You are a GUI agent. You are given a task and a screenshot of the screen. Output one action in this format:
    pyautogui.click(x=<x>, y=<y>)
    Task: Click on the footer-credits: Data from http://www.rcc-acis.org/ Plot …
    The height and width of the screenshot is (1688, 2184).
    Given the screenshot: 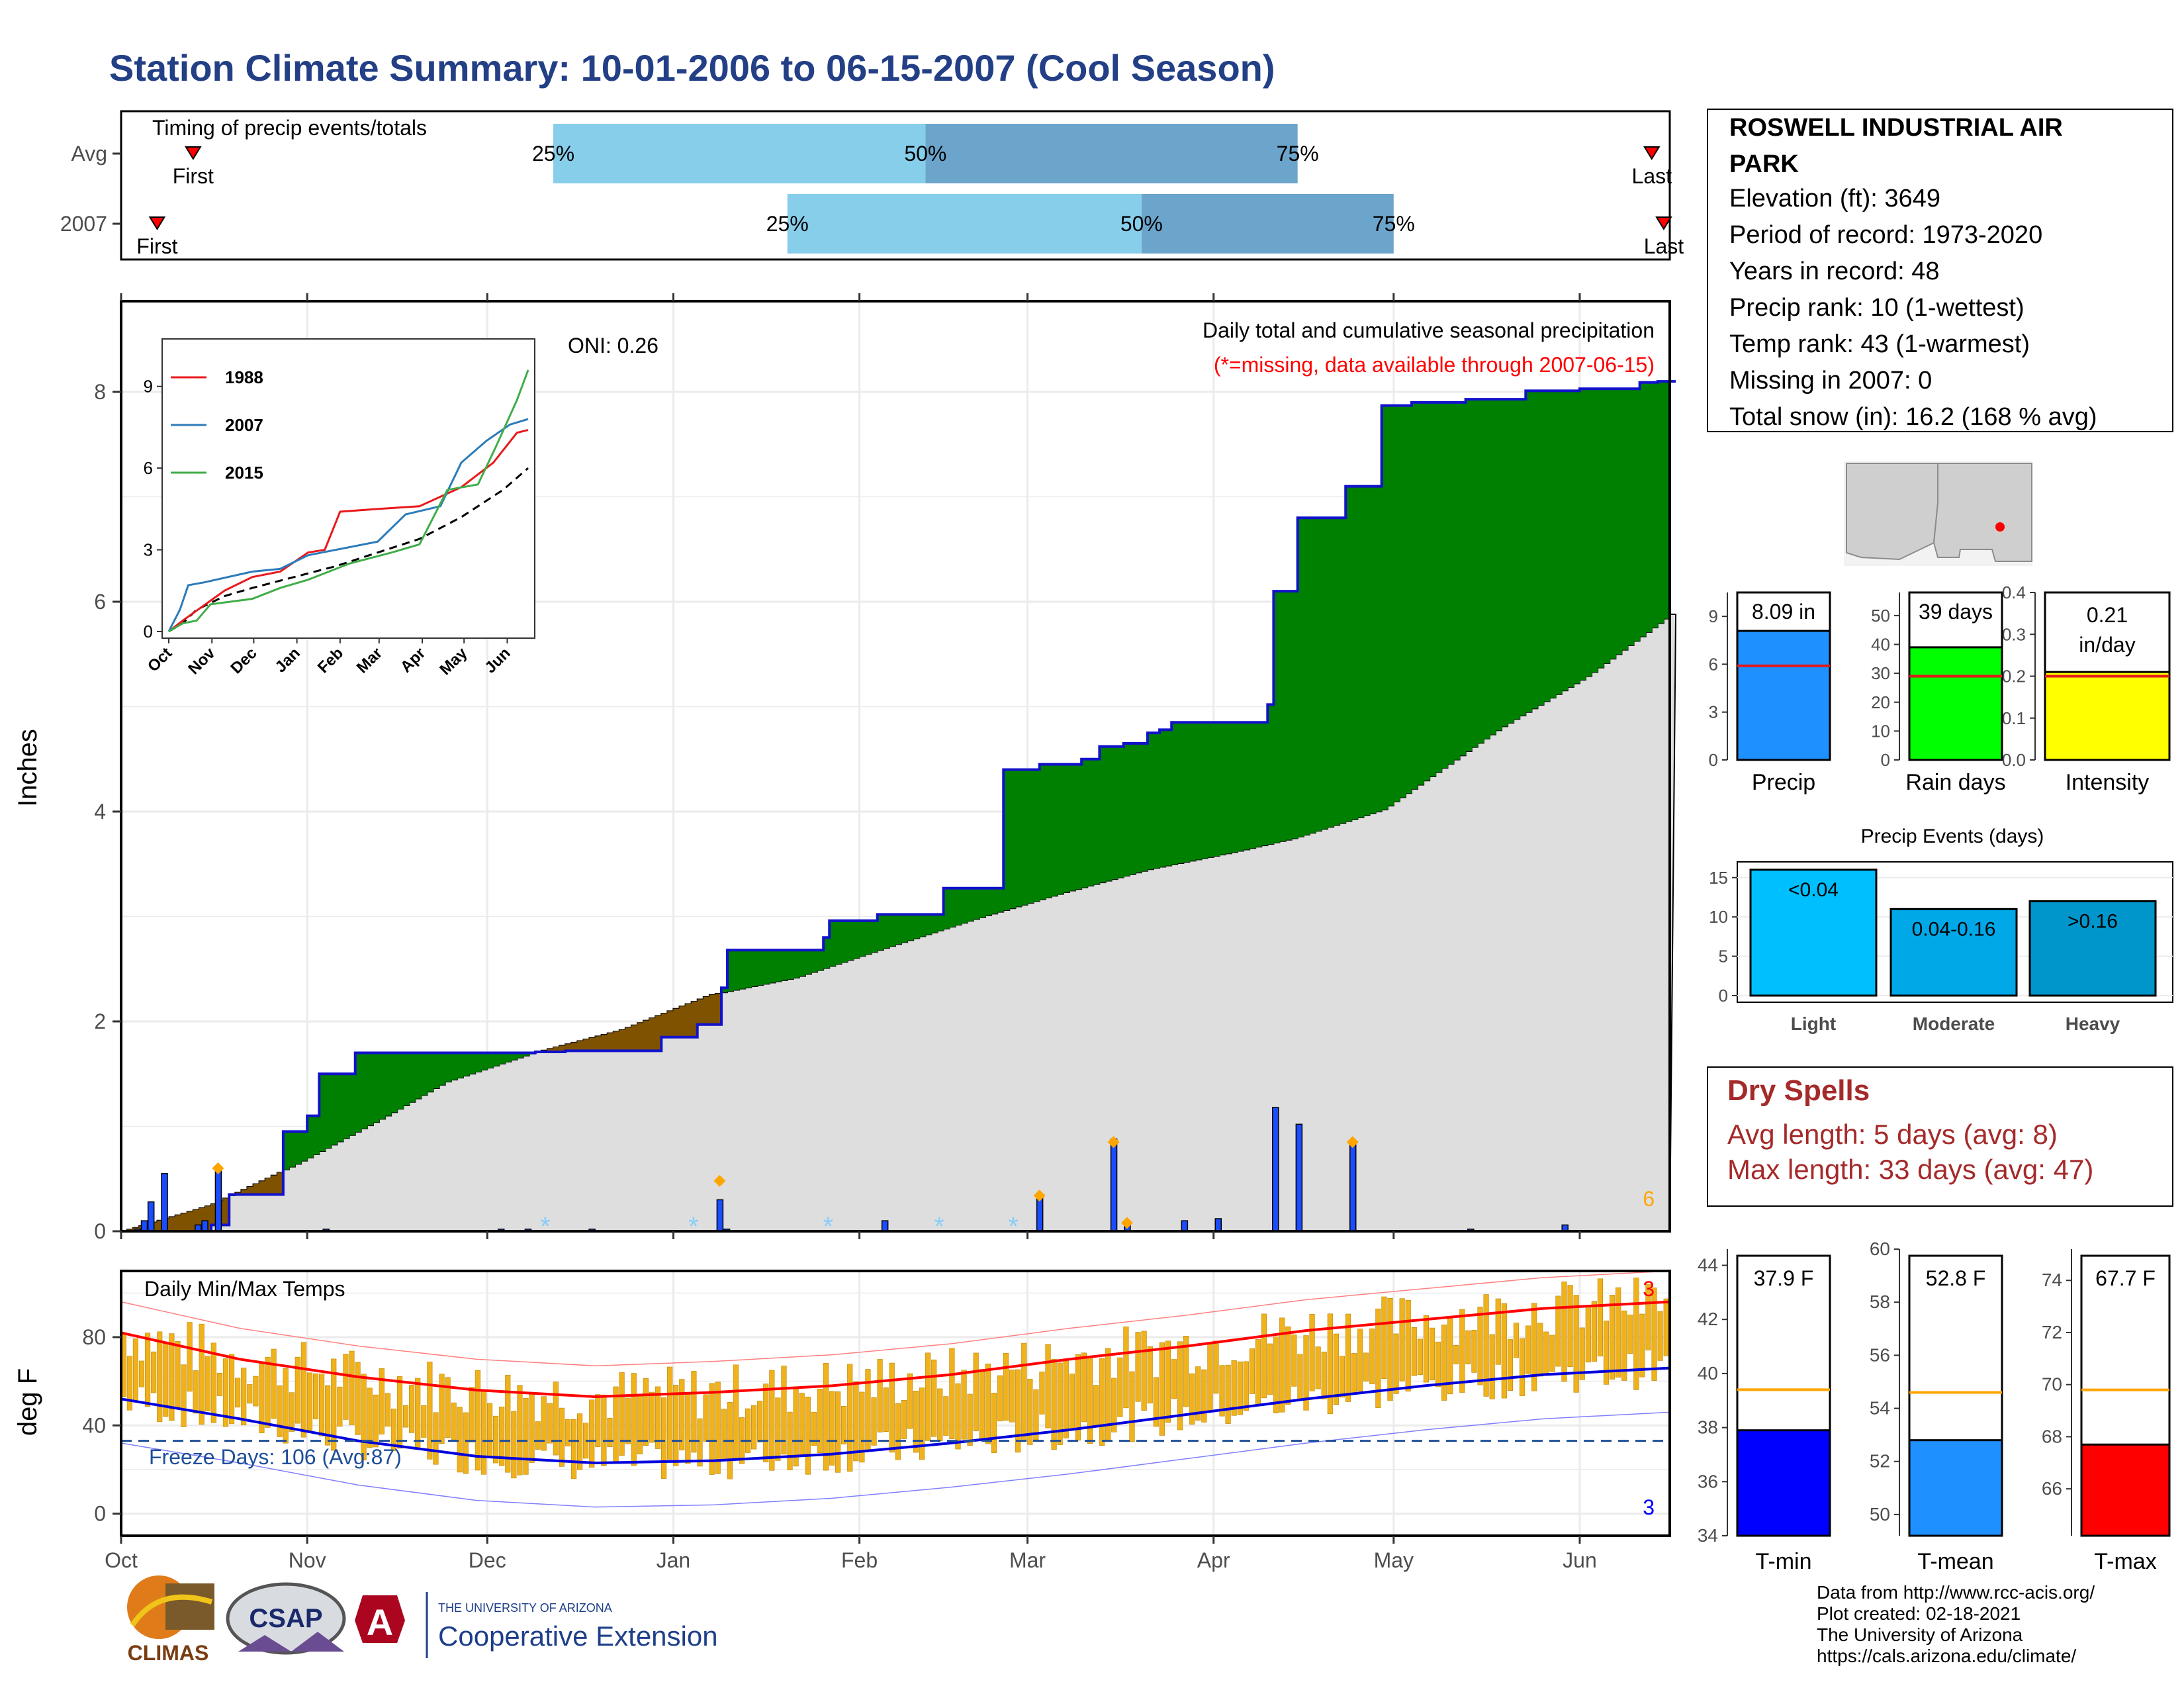 What is the action you would take?
    pyautogui.click(x=1956, y=1624)
    